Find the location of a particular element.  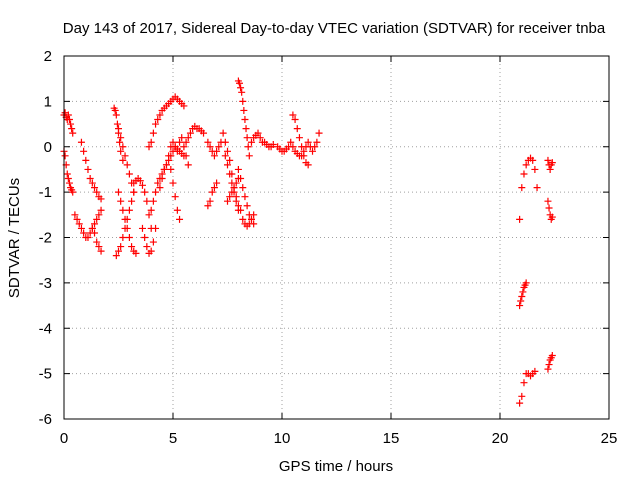

x-tick-label: 0 is located at coordinates (64, 438).